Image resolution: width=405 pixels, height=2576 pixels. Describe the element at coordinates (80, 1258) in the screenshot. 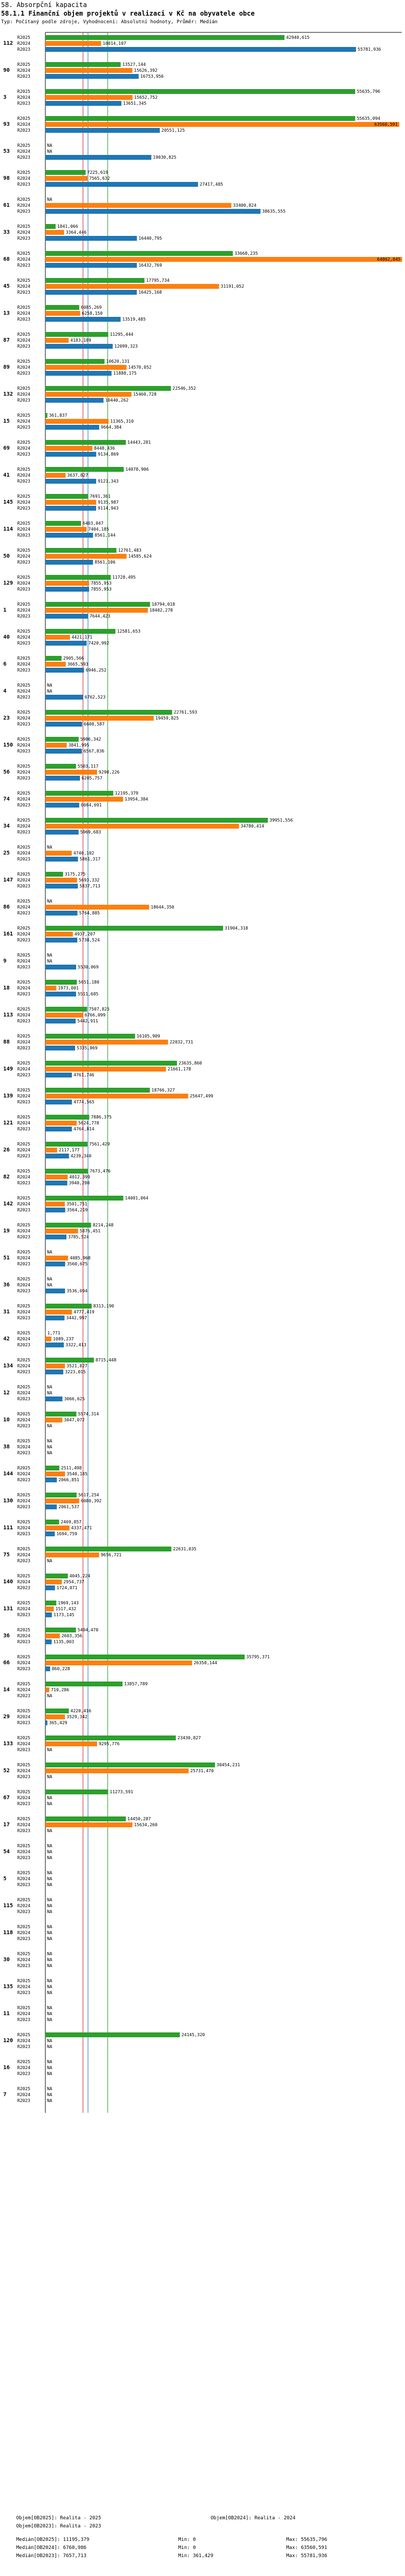

I see `bar-value-label: 4085,968` at that location.